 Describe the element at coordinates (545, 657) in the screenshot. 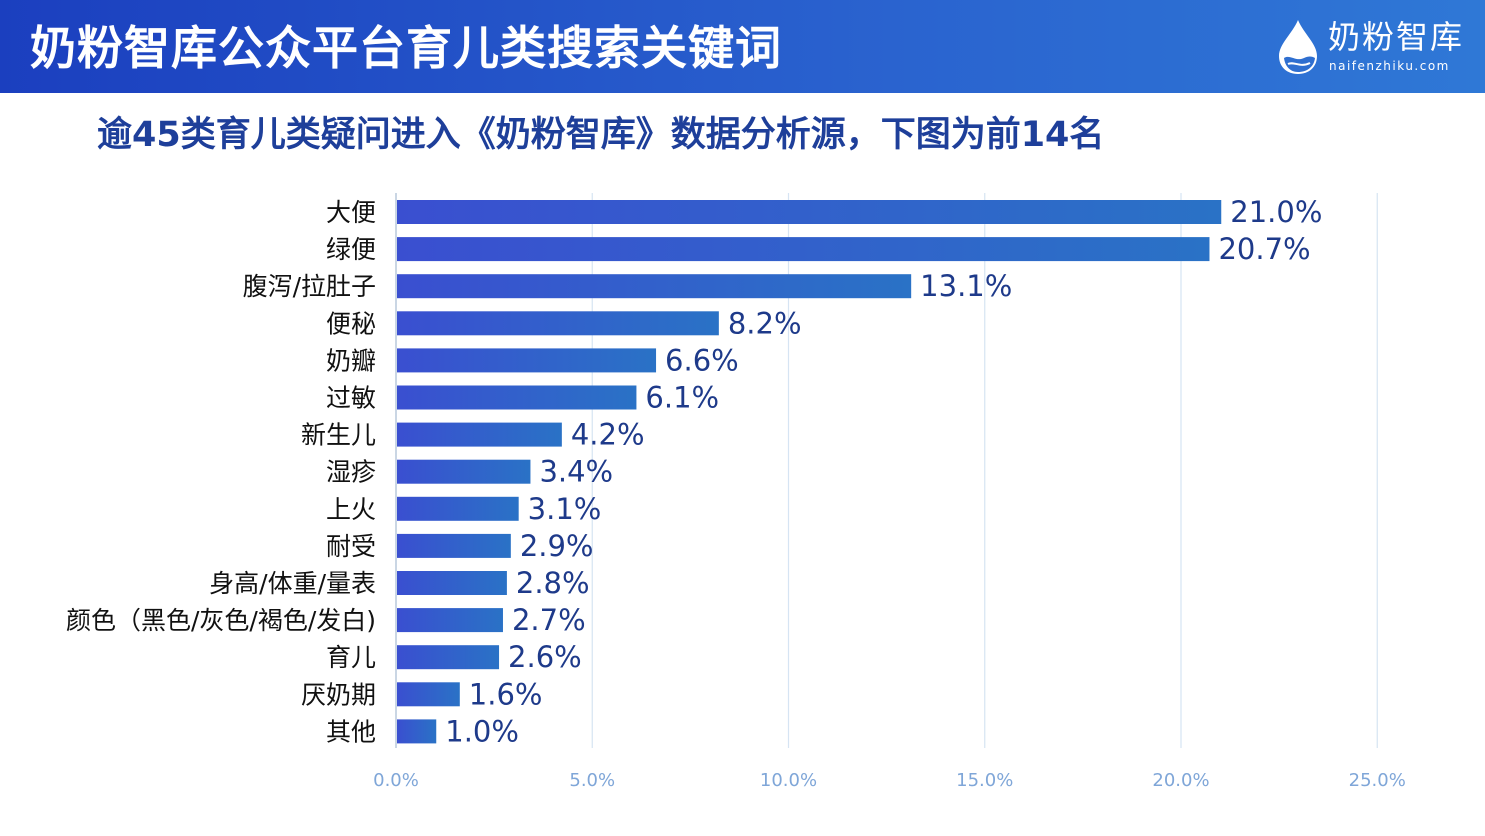

I see `value-label: 2.6%` at that location.